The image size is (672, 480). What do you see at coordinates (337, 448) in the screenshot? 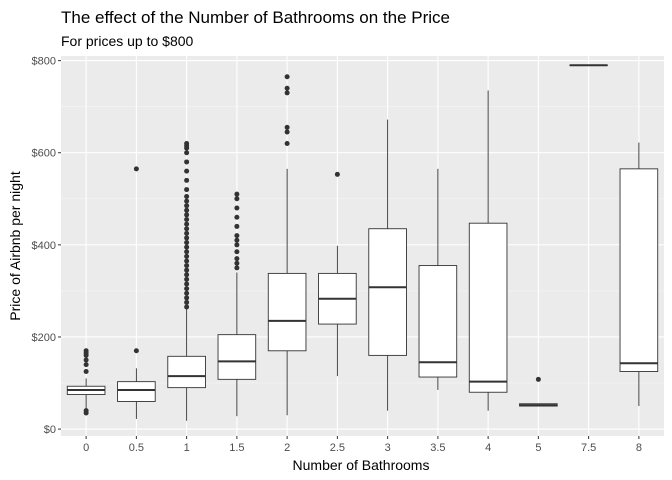
I see `x-tick-label: 2.5` at bounding box center [337, 448].